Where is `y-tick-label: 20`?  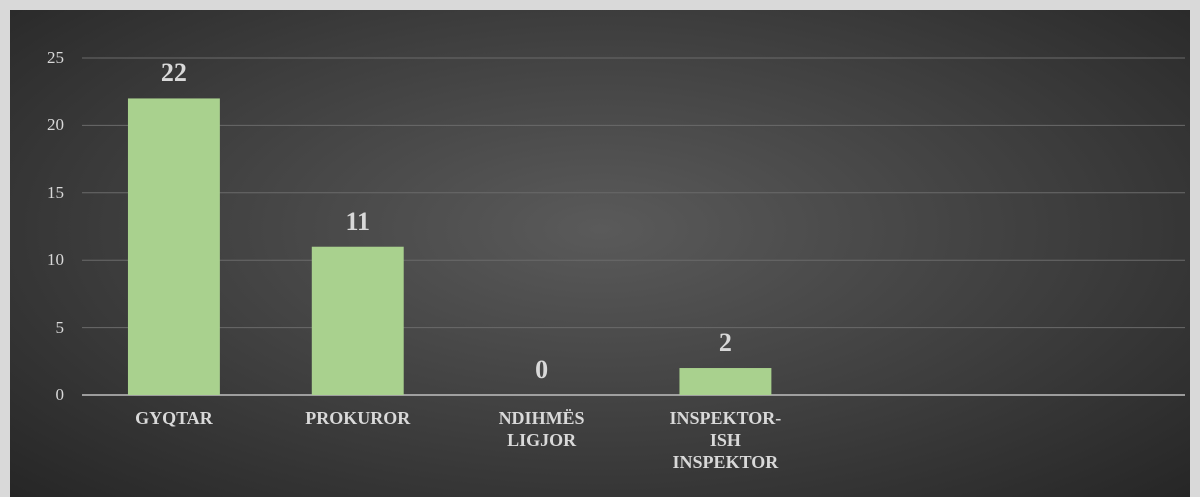
y-tick-label: 20 is located at coordinates (55, 125).